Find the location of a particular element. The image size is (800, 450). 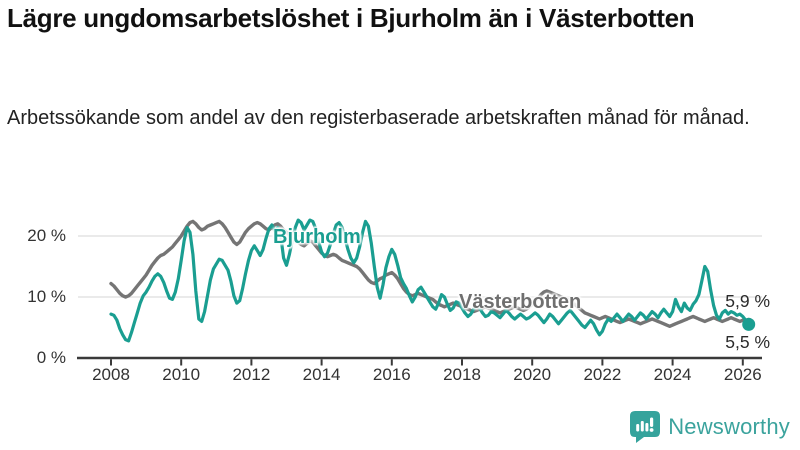

end-value-bjurholm: 5,5 % is located at coordinates (747, 342).